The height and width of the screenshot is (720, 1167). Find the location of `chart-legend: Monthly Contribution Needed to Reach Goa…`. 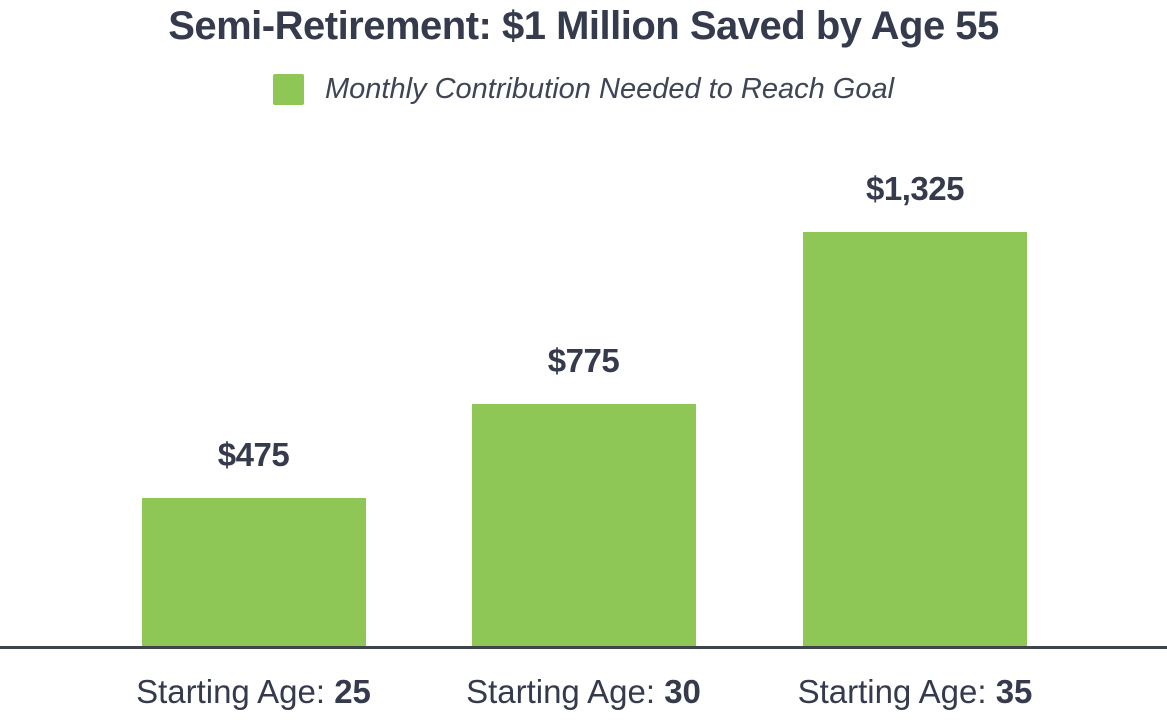

chart-legend: Monthly Contribution Needed to Reach Goa… is located at coordinates (583, 89).